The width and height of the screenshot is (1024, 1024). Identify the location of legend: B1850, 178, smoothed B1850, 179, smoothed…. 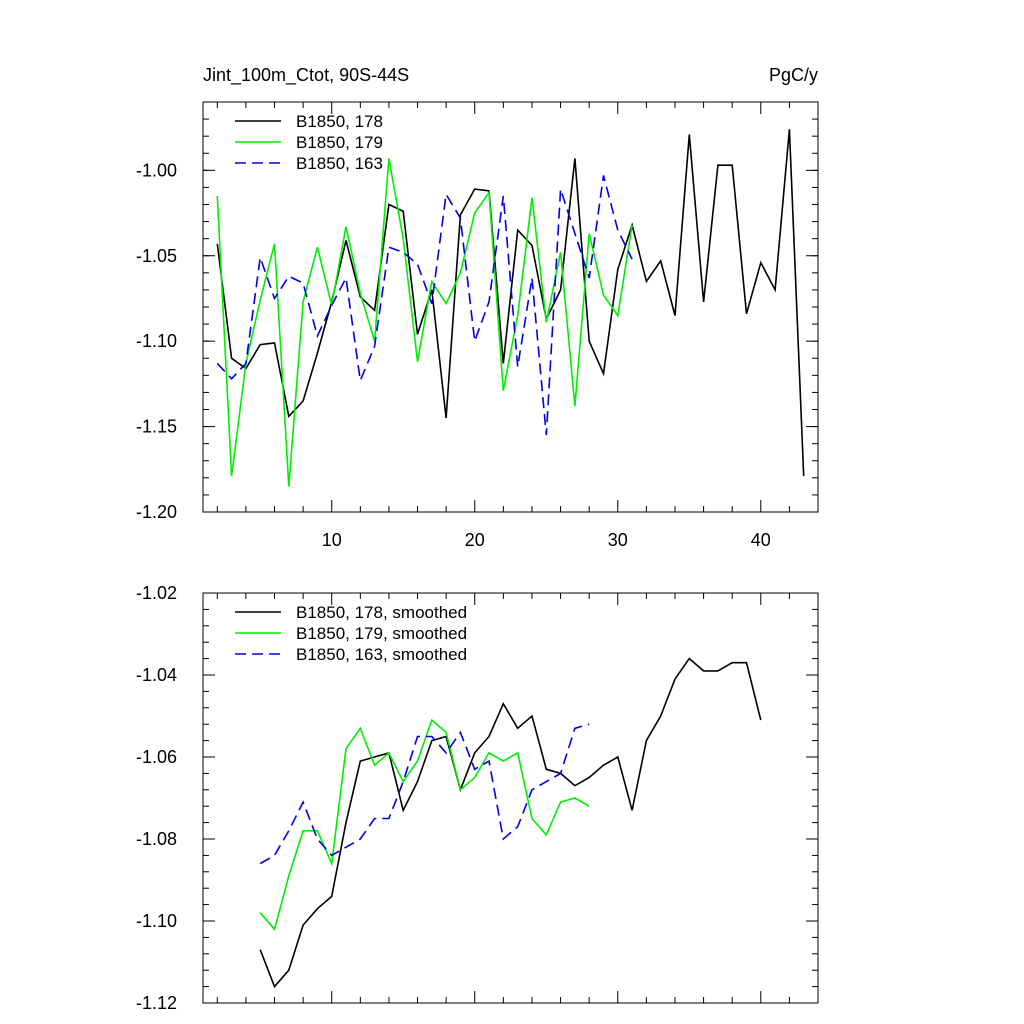
(351, 633).